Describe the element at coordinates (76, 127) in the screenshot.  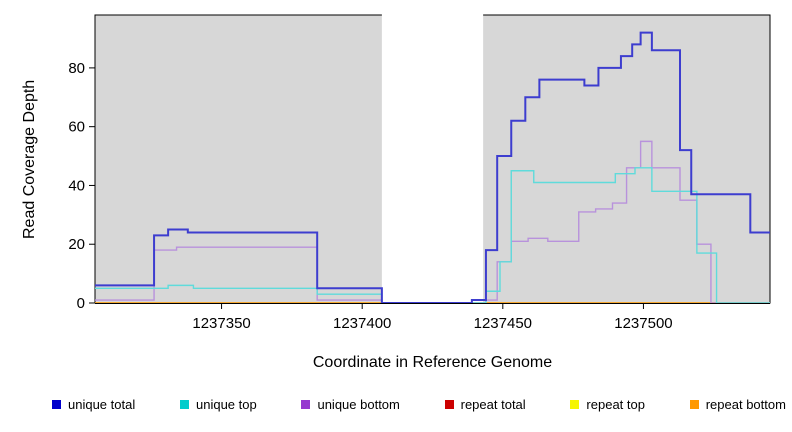
I see `y-tick-label: 60` at that location.